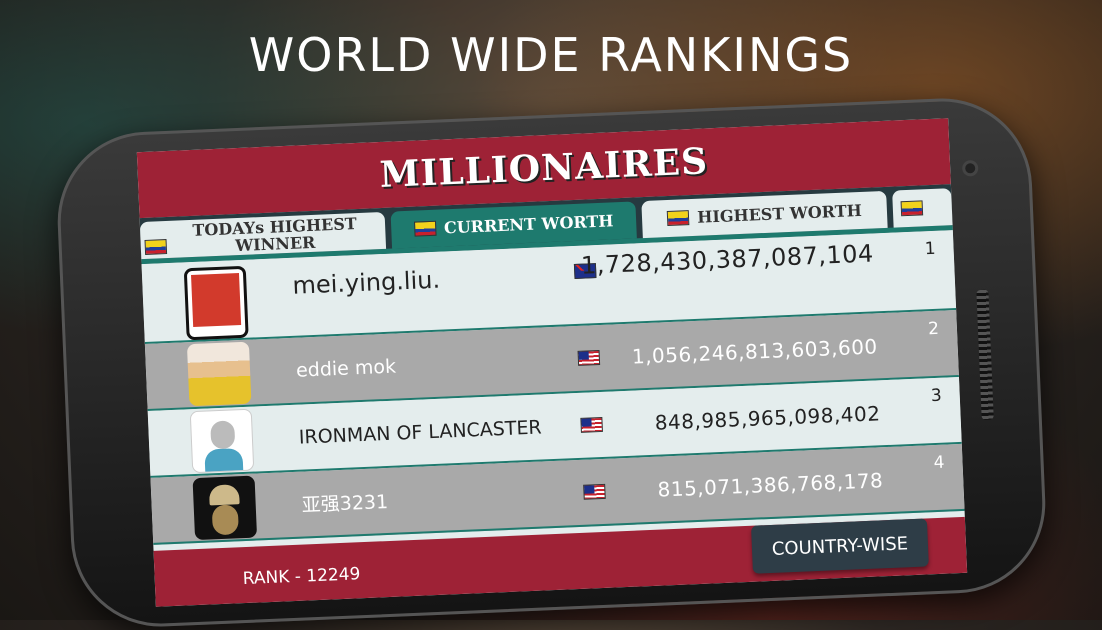 The image size is (1102, 630). Describe the element at coordinates (420, 432) in the screenshot. I see `player-name: IRONMAN OF LANCASTER` at that location.